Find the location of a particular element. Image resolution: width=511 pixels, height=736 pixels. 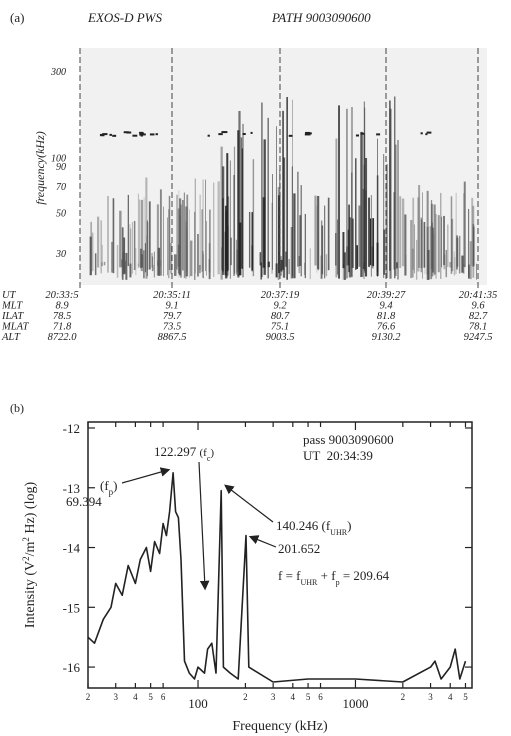

panel-label: (b) is located at coordinates (17, 408).